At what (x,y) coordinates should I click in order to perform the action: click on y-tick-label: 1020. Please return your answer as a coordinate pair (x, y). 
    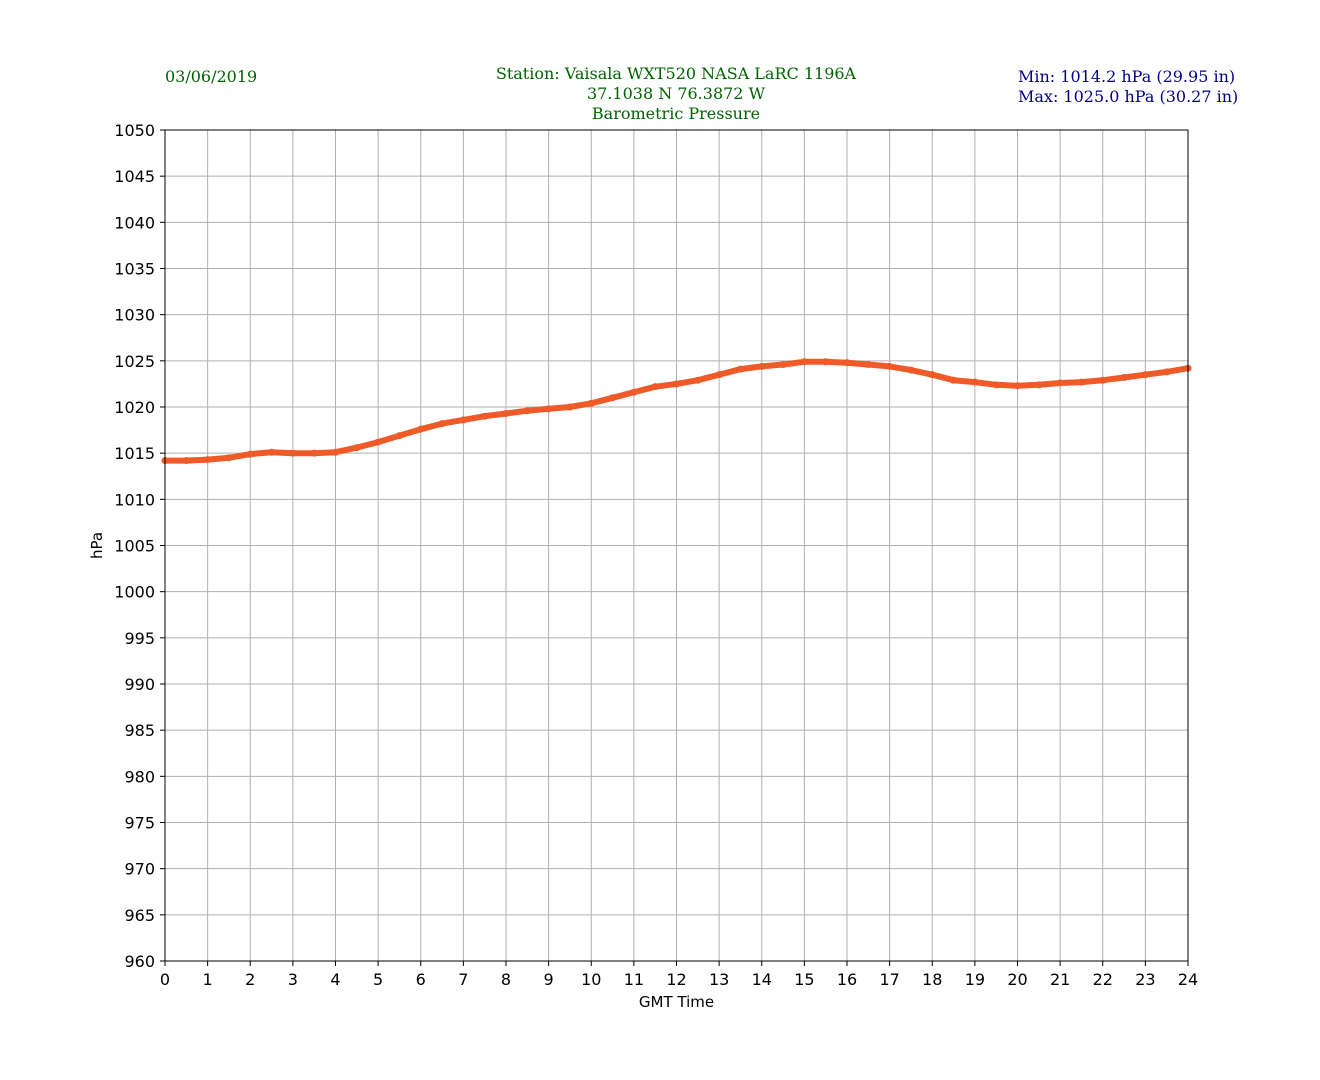
    Looking at the image, I should click on (134, 407).